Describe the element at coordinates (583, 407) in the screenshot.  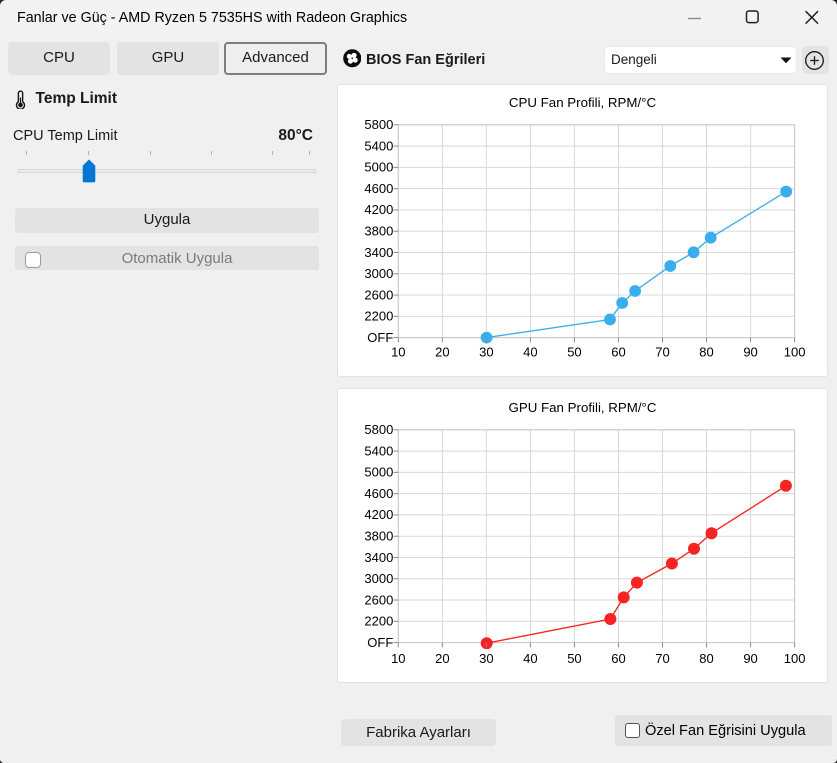
I see `svg-text: GPU Fan Profili, RPM/°C` at that location.